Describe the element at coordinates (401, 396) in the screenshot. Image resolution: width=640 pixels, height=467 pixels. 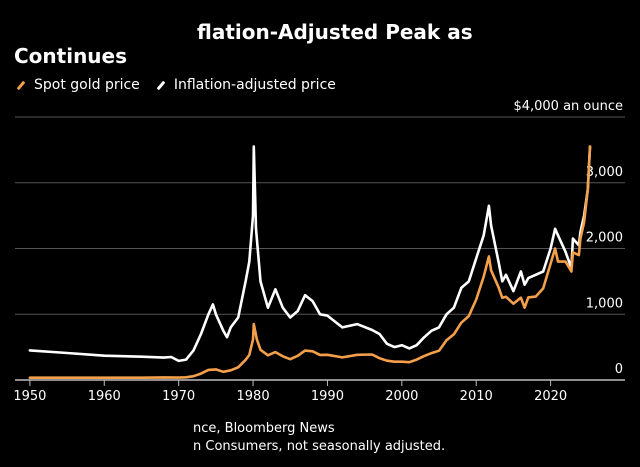
I see `x-tick-label-2000: 2000` at that location.